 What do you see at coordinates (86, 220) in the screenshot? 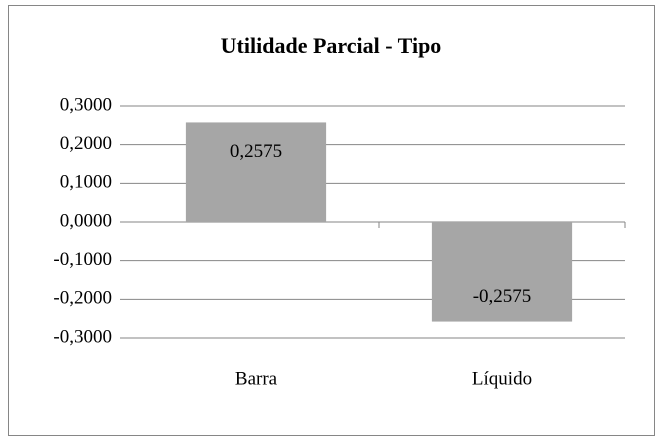
I see `y-tick-label: 0,0000` at bounding box center [86, 220].